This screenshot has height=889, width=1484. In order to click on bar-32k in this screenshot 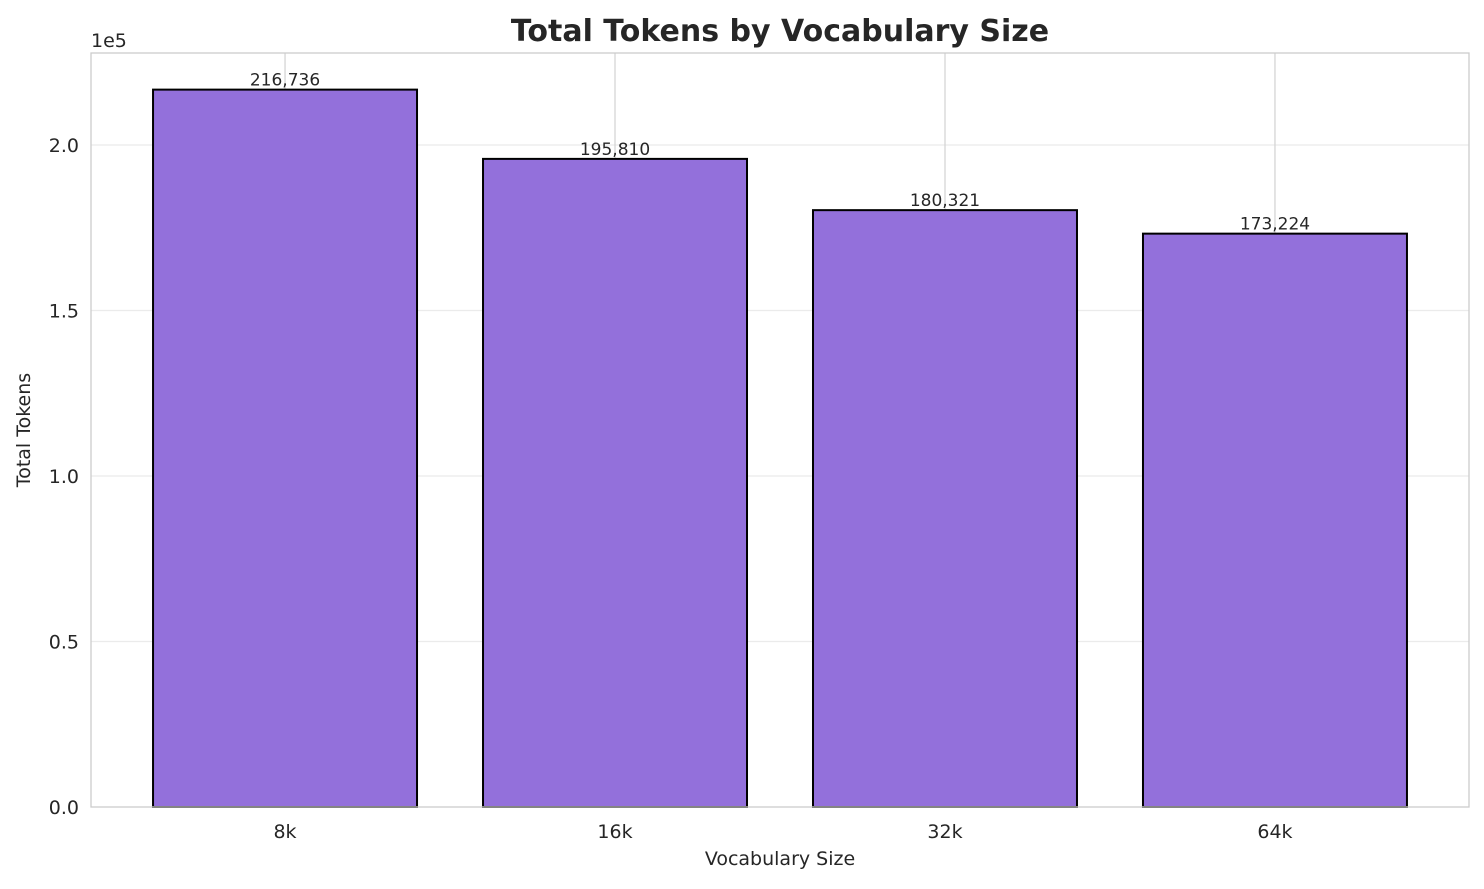, I will do `click(944, 508)`.